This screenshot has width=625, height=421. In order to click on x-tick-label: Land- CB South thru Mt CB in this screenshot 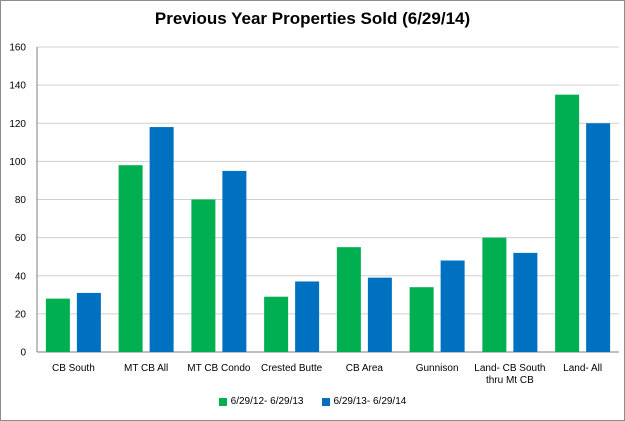, I will do `click(509, 374)`.